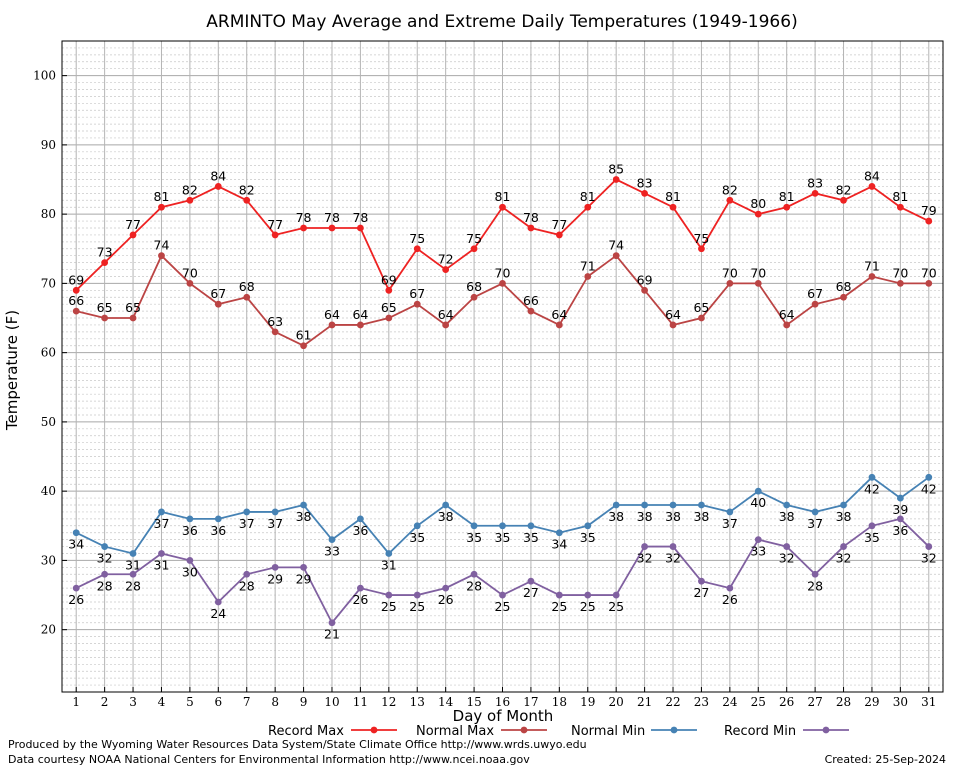  Describe the element at coordinates (48, 145) in the screenshot. I see `y-tick-label: 90` at that location.